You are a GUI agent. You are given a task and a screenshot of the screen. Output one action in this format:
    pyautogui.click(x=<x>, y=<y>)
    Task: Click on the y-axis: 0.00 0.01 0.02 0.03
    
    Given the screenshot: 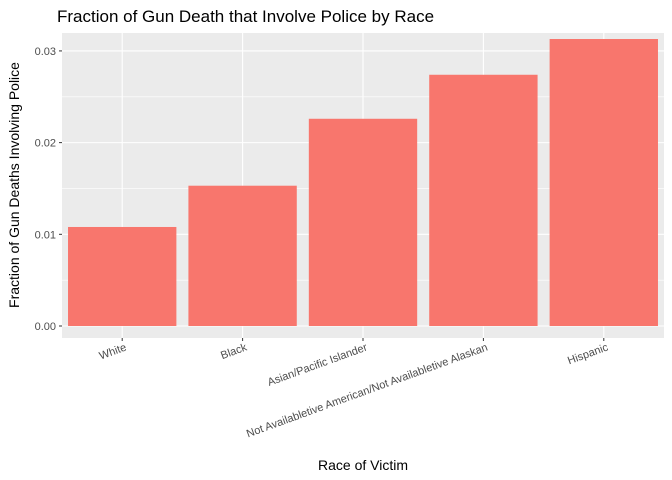 What is the action you would take?
    pyautogui.click(x=48, y=189)
    